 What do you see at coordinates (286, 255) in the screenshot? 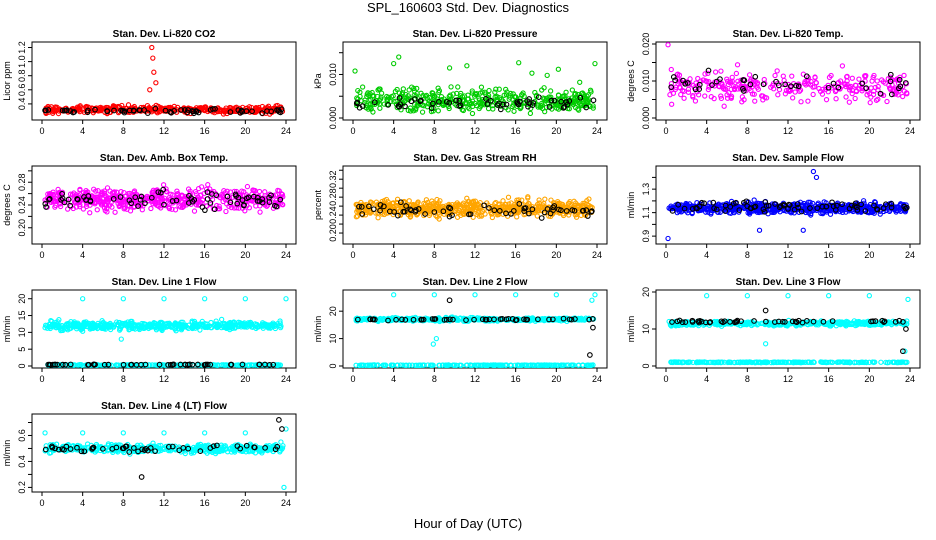
I see `x-tick-label: 24` at bounding box center [286, 255].